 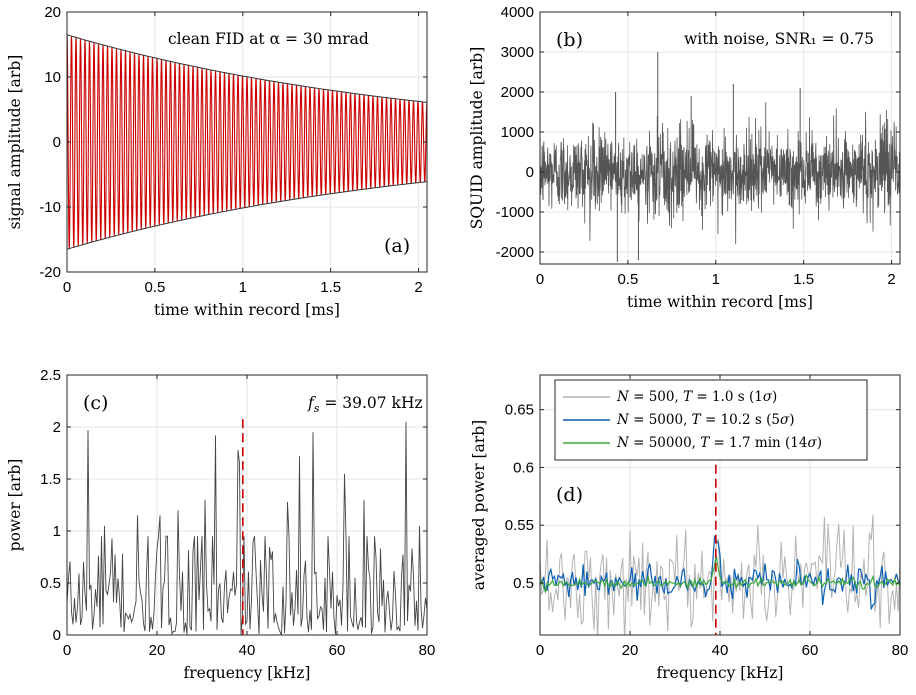 I want to click on panel-c-label: (c), so click(x=95, y=403).